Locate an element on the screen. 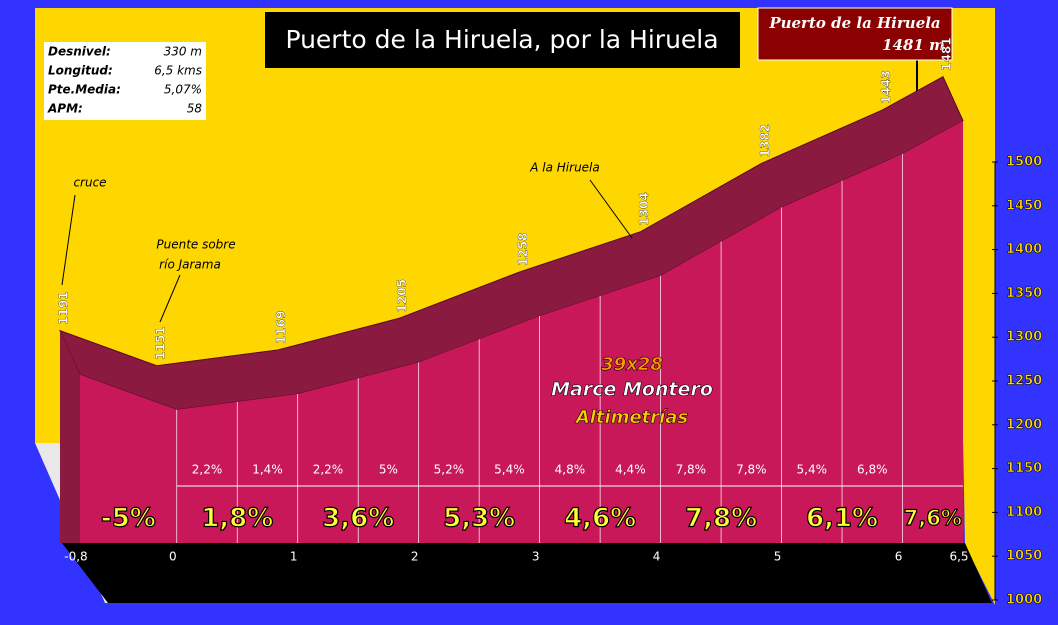 This screenshot has height=625, width=1058. x-tick-label: 6,5 is located at coordinates (958, 557).